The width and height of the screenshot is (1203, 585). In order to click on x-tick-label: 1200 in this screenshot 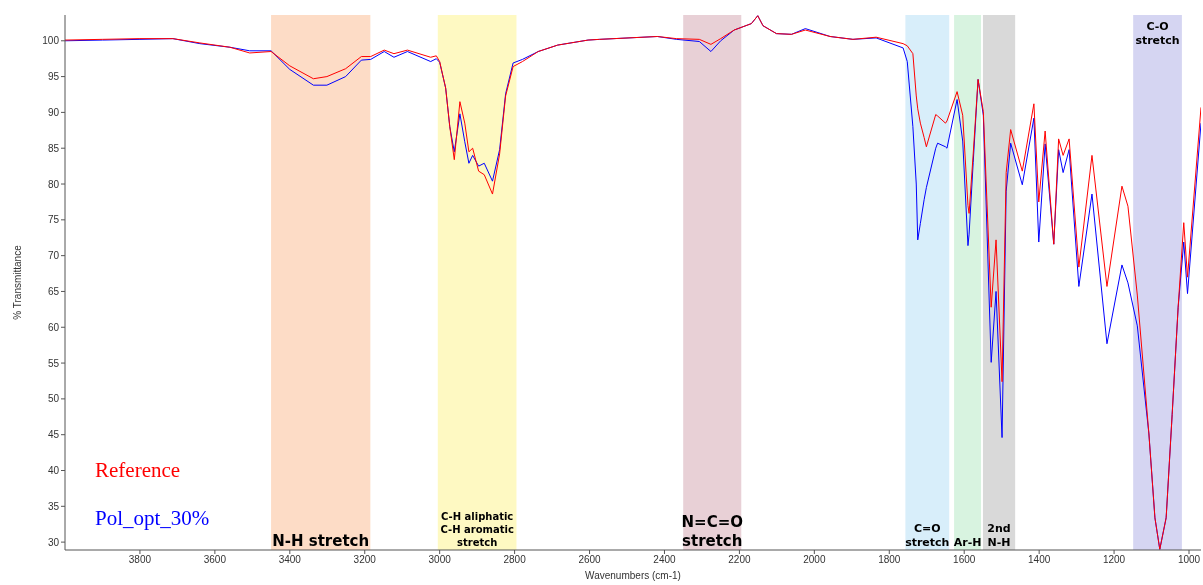, I will do `click(1114, 560)`.